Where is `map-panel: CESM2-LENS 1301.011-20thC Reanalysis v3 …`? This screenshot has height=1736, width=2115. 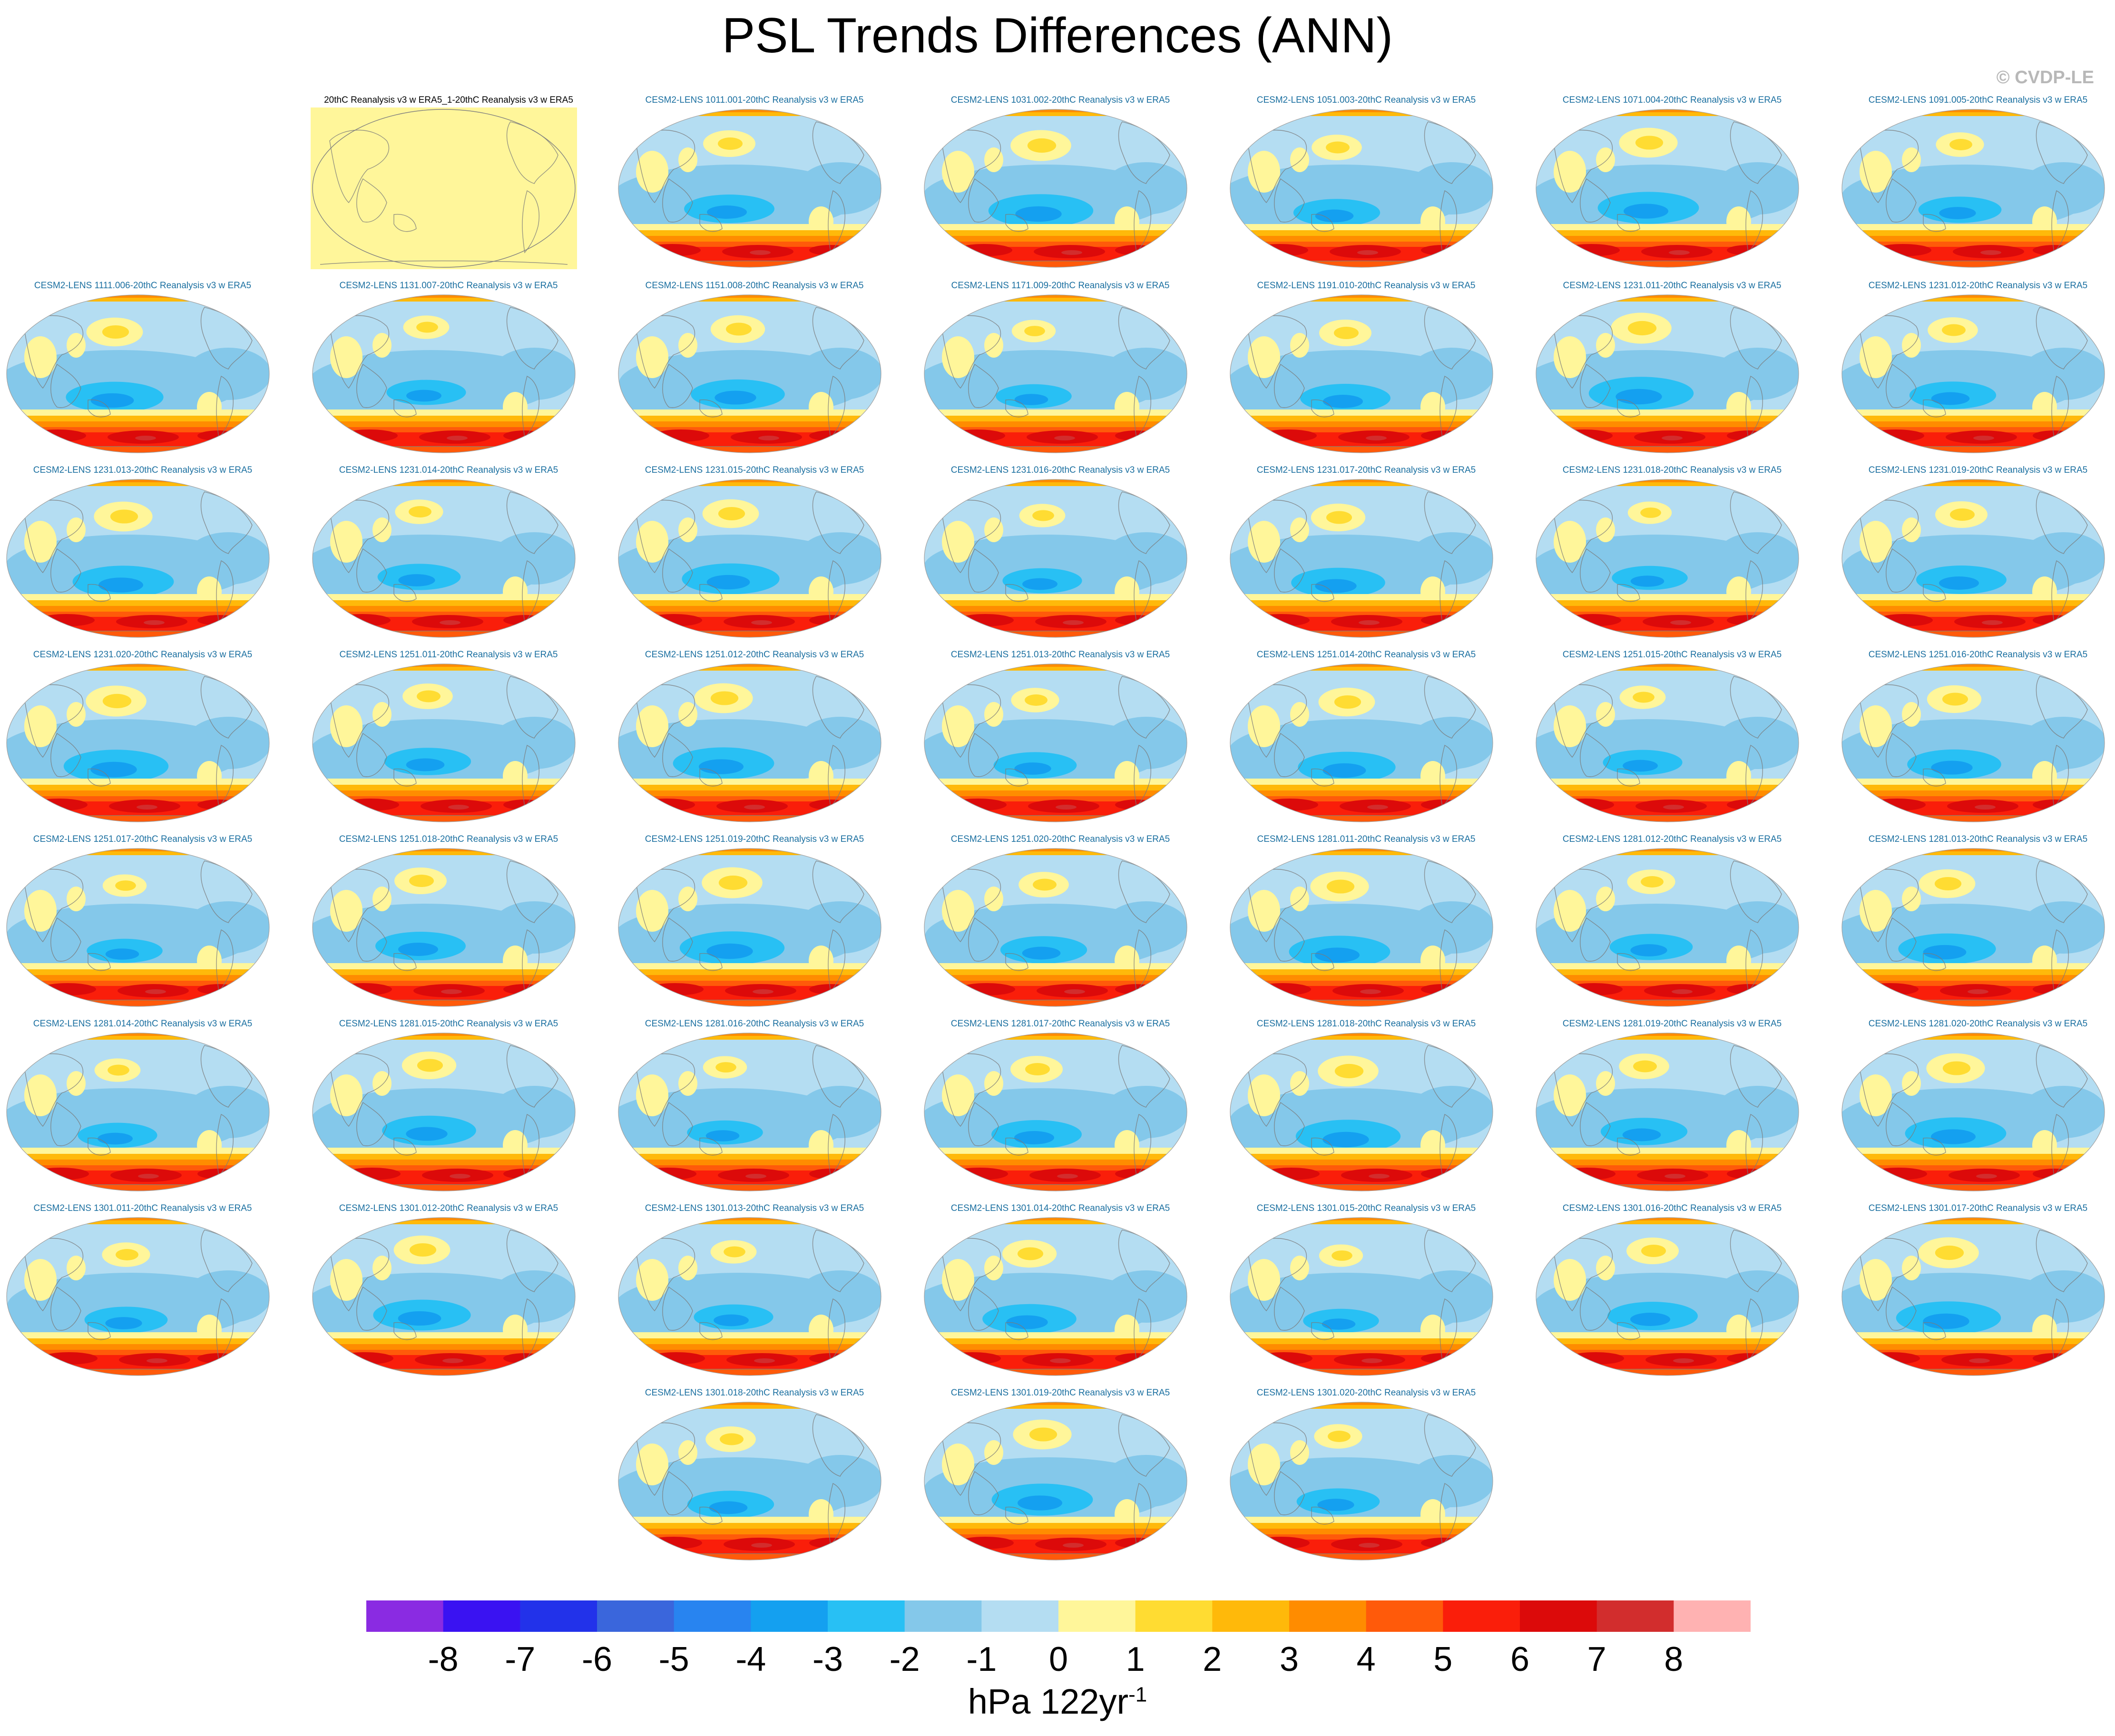 map-panel: CESM2-LENS 1301.011-20thC Reanalysis v3 … is located at coordinates (142, 1296).